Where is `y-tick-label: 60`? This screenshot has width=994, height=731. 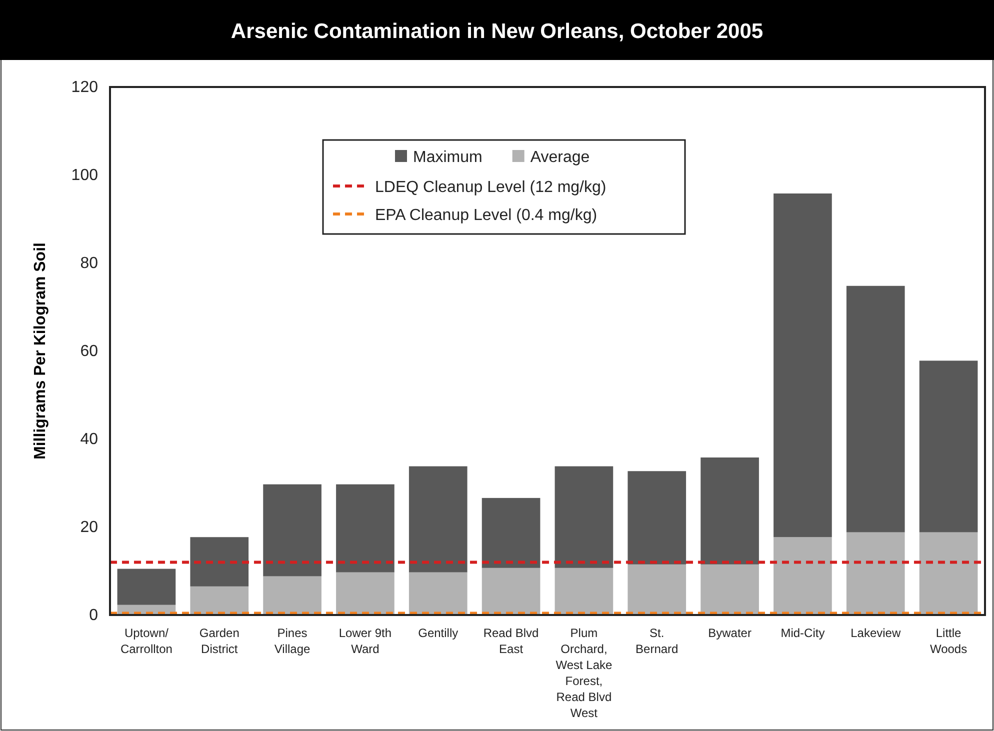 y-tick-label: 60 is located at coordinates (89, 351).